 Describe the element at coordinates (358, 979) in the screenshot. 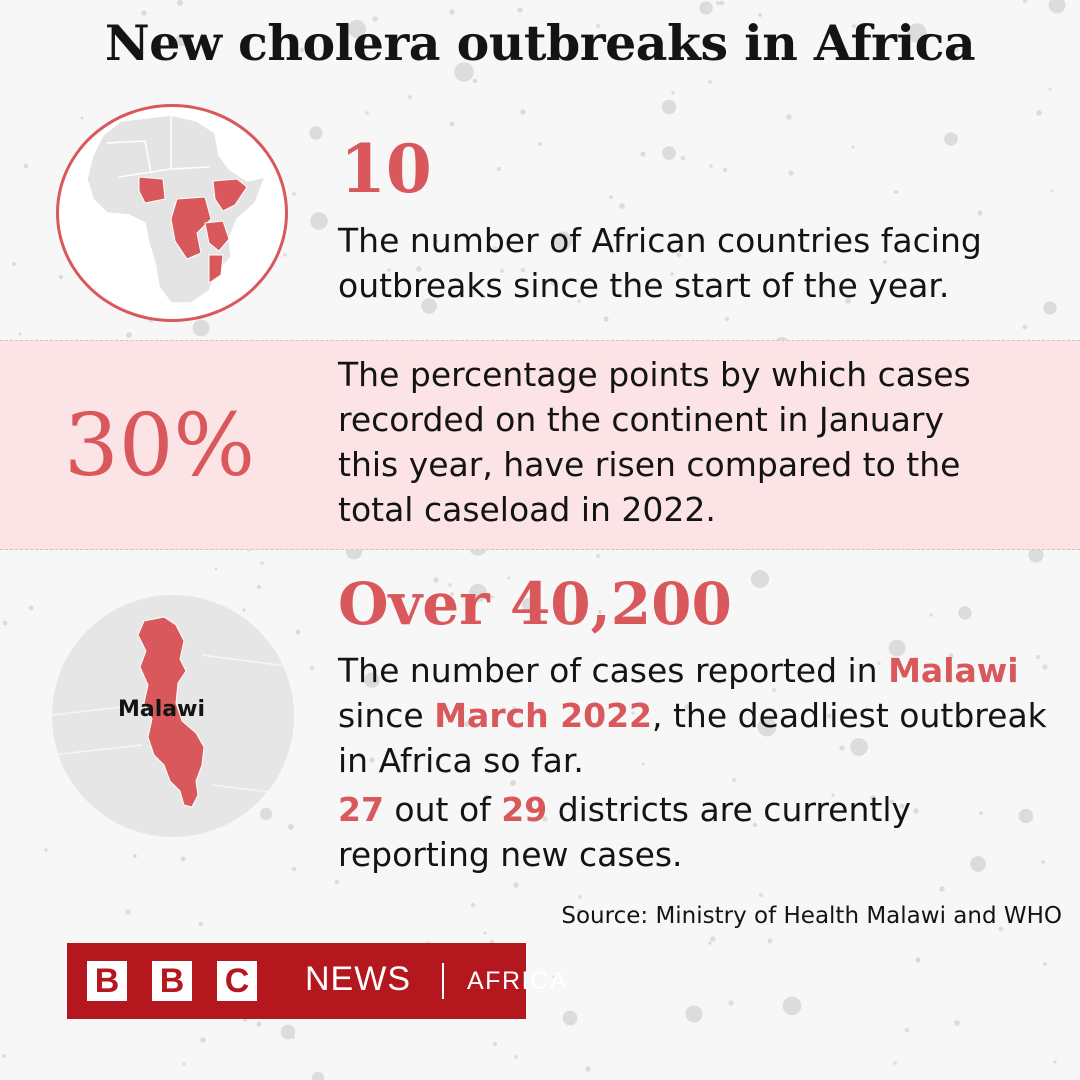

I see `logo-news-text: NEWS` at that location.